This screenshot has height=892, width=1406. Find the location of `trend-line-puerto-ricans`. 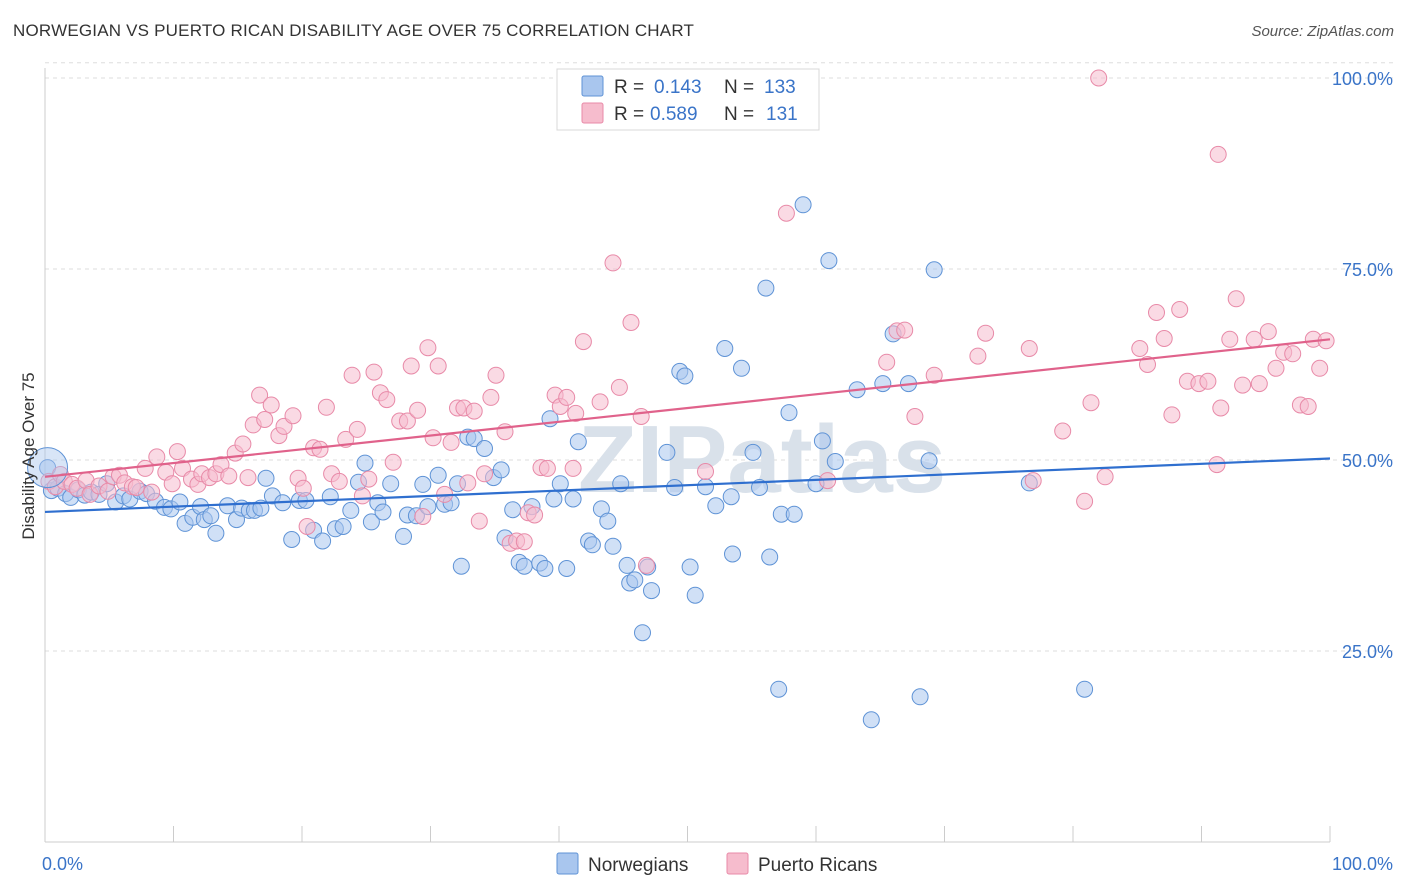

trend-line-puerto-ricans is located at coordinates (687, 408).